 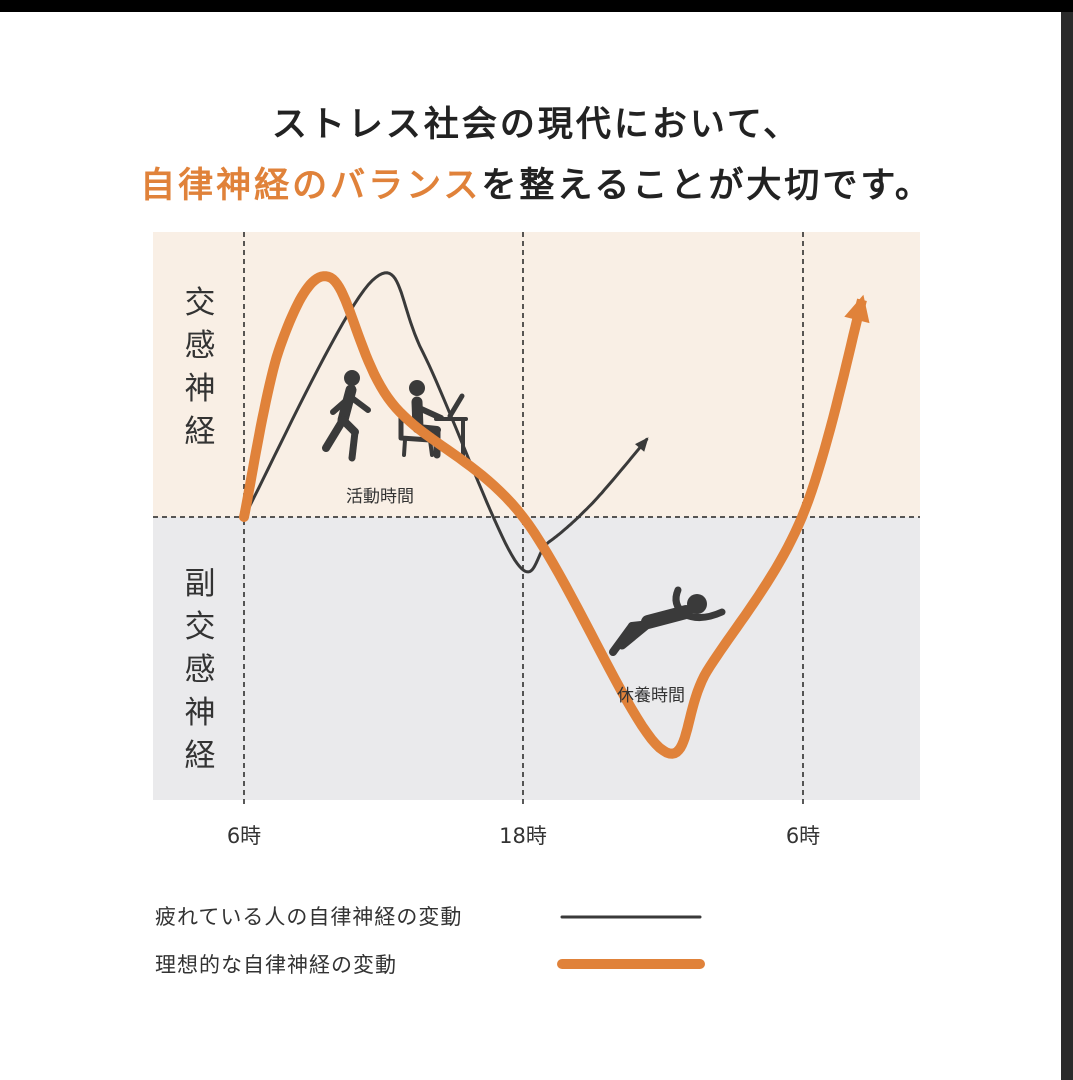 What do you see at coordinates (523, 836) in the screenshot?
I see `x-tick-label: 18時` at bounding box center [523, 836].